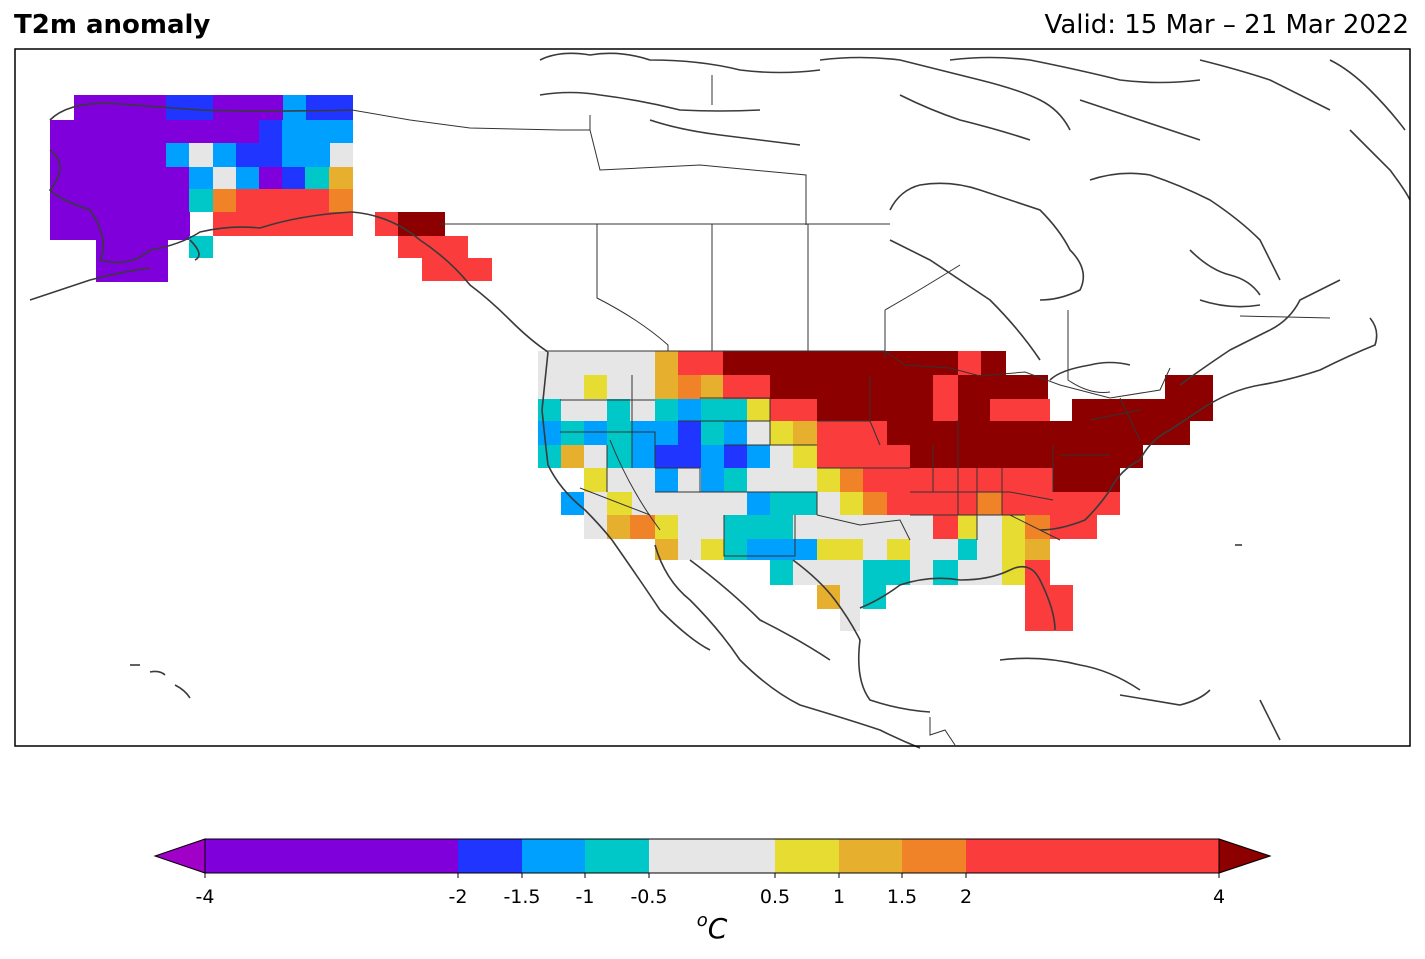  Describe the element at coordinates (1219, 897) in the screenshot. I see `colorbar-tick-label: 4` at that location.